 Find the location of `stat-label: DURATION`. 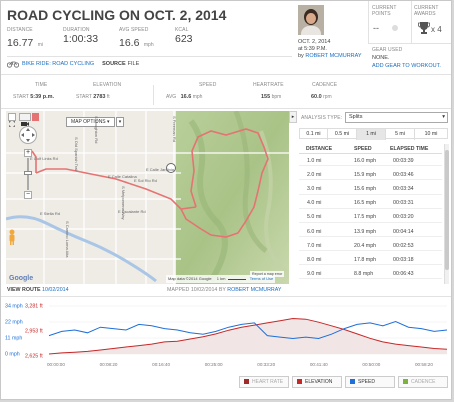

stat-label: DURATION is located at coordinates (76, 30).